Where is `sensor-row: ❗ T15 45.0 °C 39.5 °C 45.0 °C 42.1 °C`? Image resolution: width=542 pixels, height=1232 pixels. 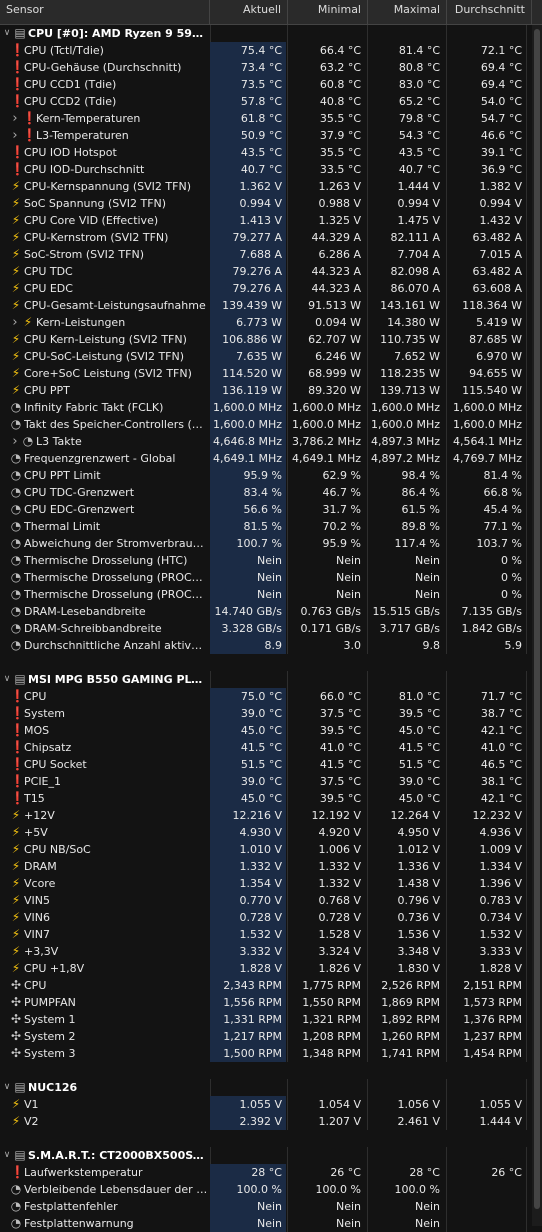
sensor-row: ❗ T15 45.0 °C 39.5 °C 45.0 °C 42.1 °C is located at coordinates (271, 798).